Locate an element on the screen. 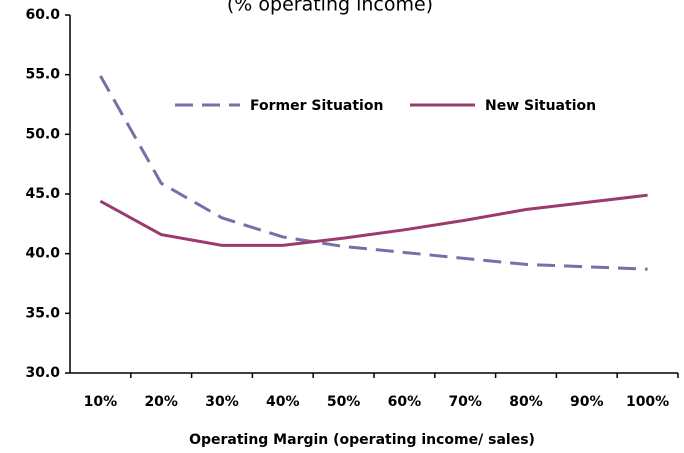 This screenshot has height=453, width=684. x-tick-label: 60% is located at coordinates (405, 402).